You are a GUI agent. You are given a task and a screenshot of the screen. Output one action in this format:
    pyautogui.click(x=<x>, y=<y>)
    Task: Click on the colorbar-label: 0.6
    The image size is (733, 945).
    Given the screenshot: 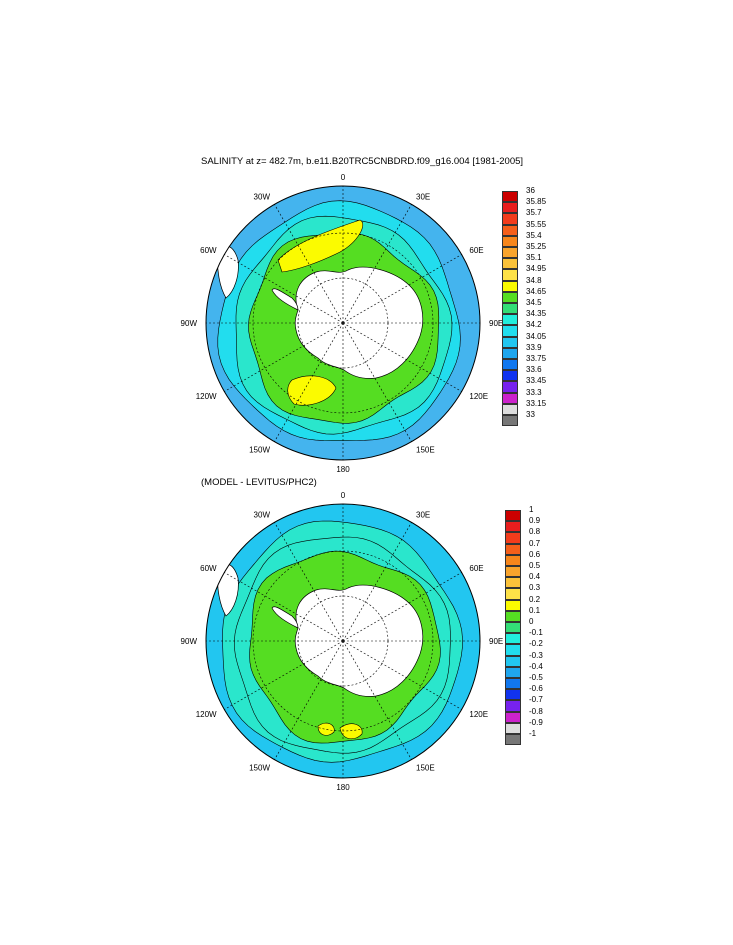 What is the action you would take?
    pyautogui.click(x=535, y=554)
    